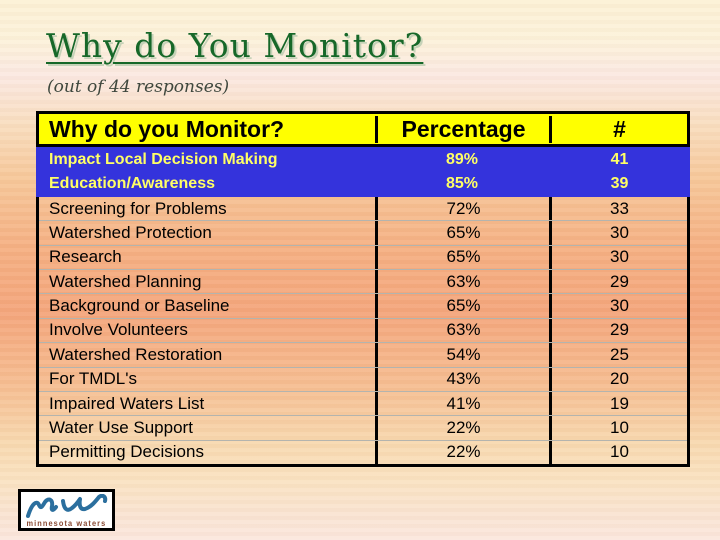  What do you see at coordinates (619, 403) in the screenshot?
I see `row-count: 19` at bounding box center [619, 403].